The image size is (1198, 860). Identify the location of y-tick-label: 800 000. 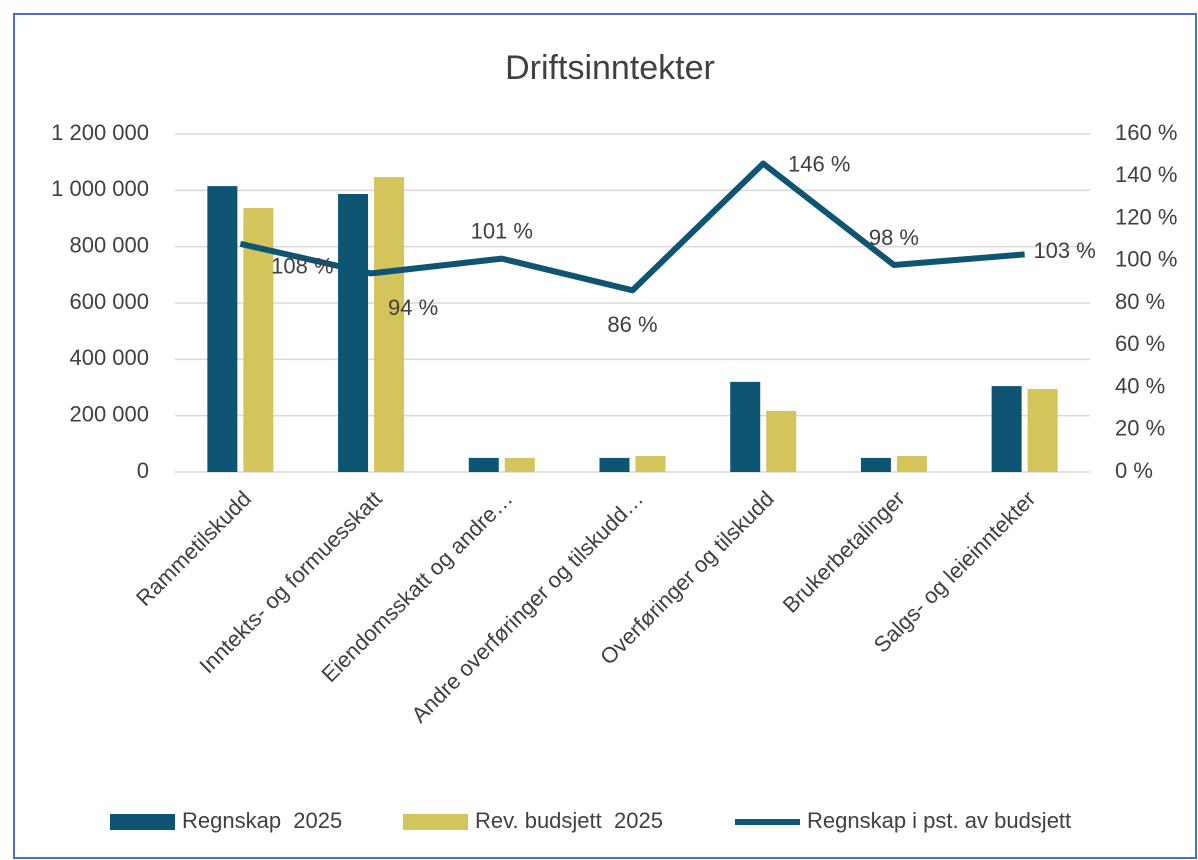
(109, 244).